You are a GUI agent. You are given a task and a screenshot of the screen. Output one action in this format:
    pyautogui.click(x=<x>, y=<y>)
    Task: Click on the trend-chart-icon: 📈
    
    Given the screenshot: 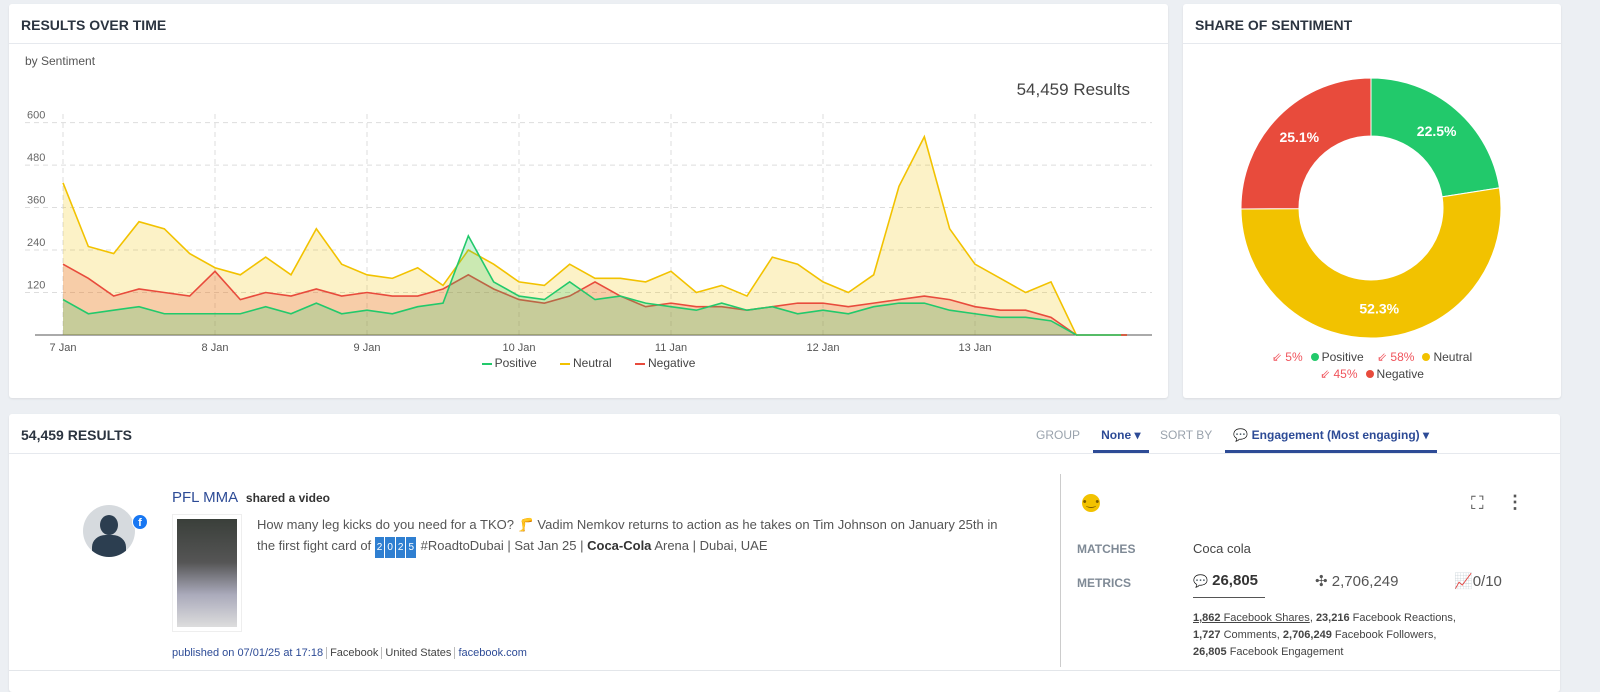 What is the action you would take?
    pyautogui.click(x=1463, y=581)
    